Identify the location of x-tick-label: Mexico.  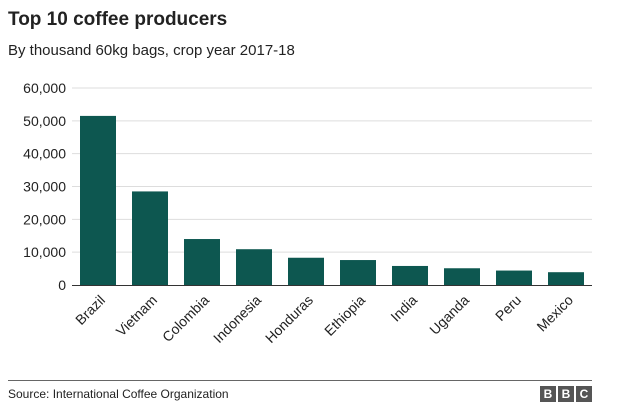
(554, 313).